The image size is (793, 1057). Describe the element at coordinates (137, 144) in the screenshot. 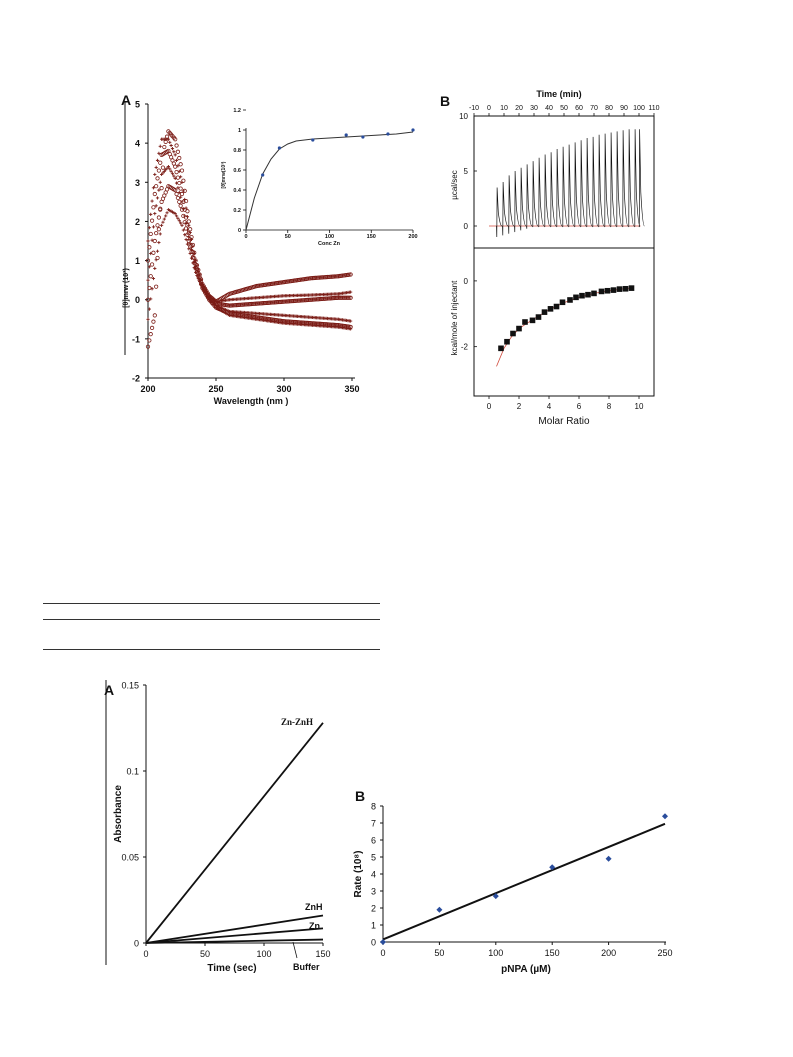

I see `cd-y-tick-label: 4` at that location.